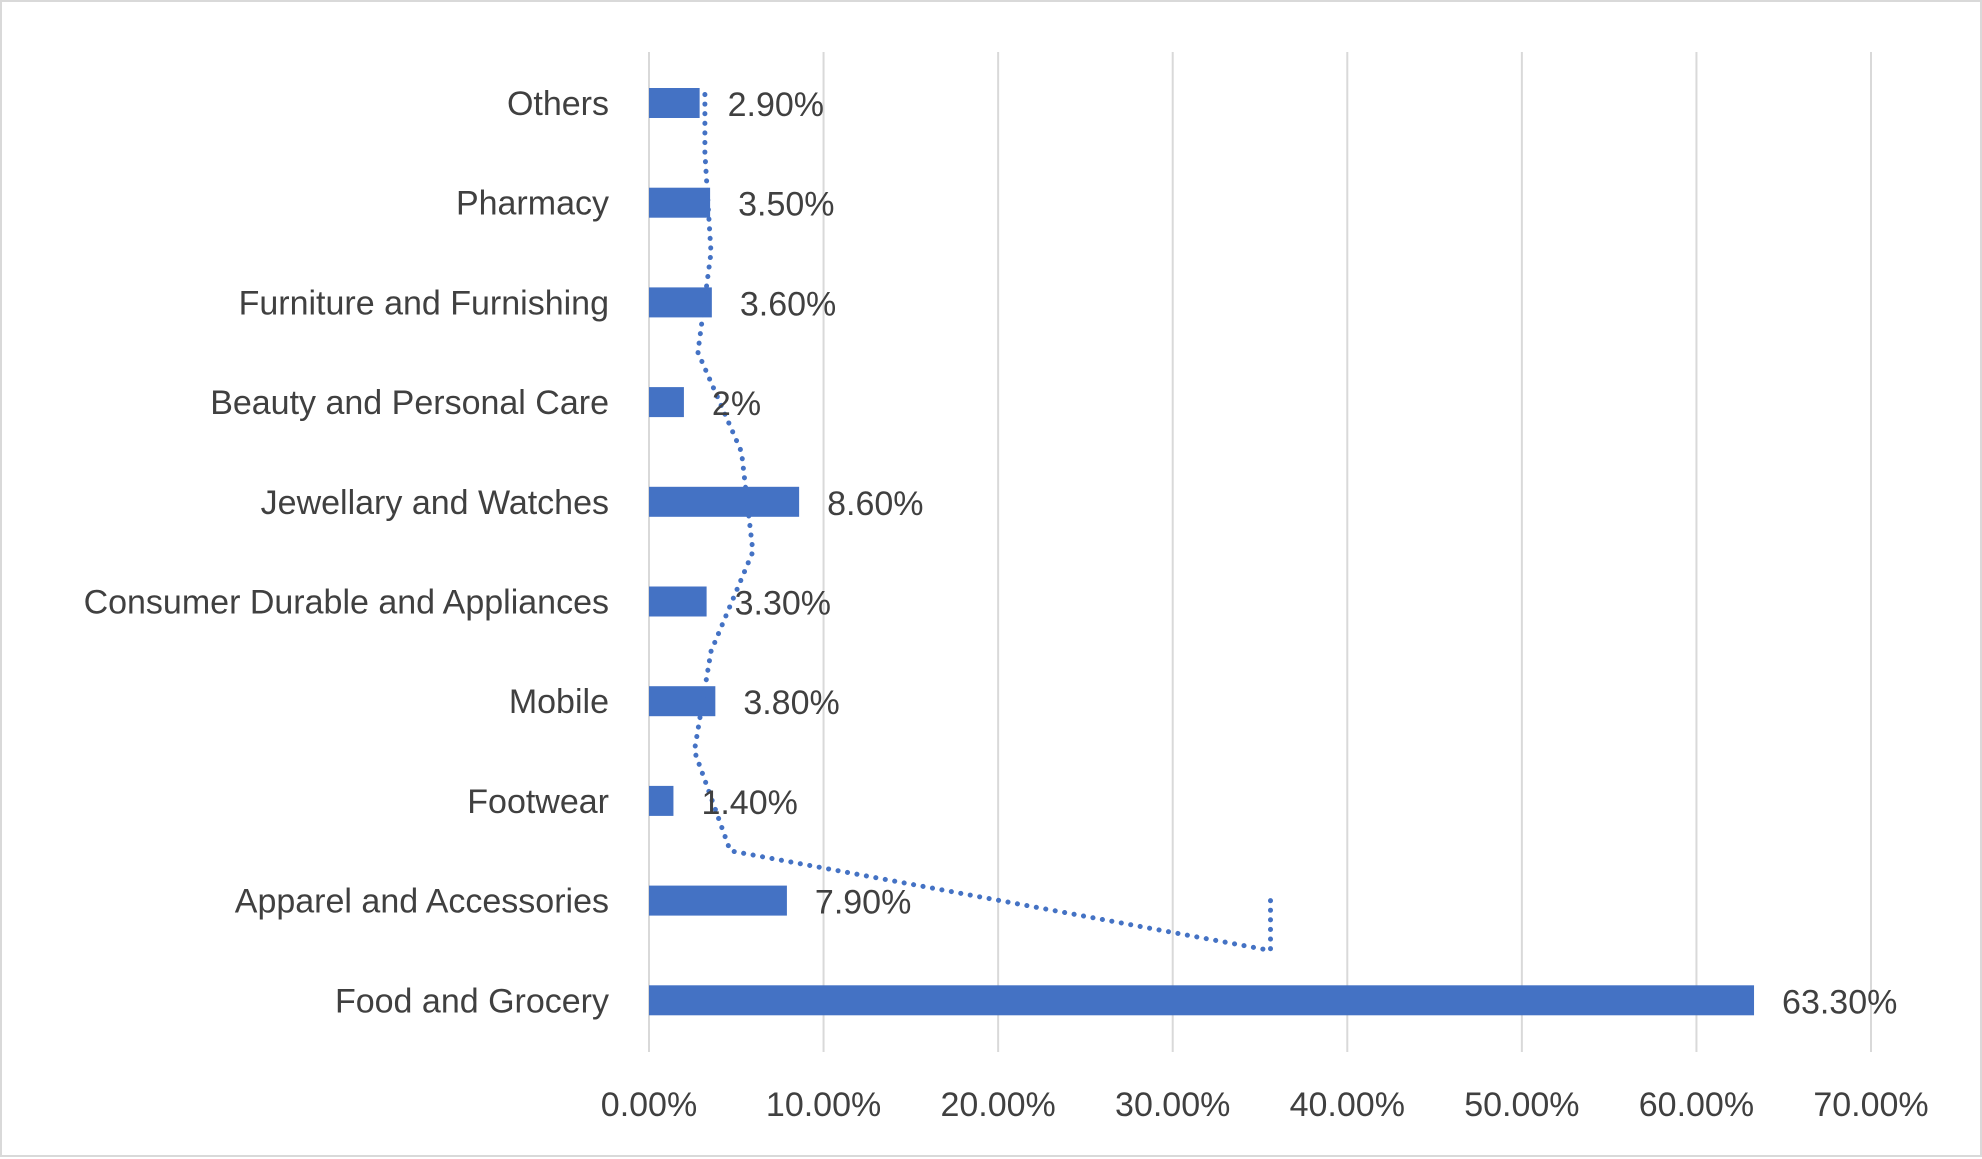  What do you see at coordinates (1347, 1105) in the screenshot?
I see `x-tick-label-4: 40.00%` at bounding box center [1347, 1105].